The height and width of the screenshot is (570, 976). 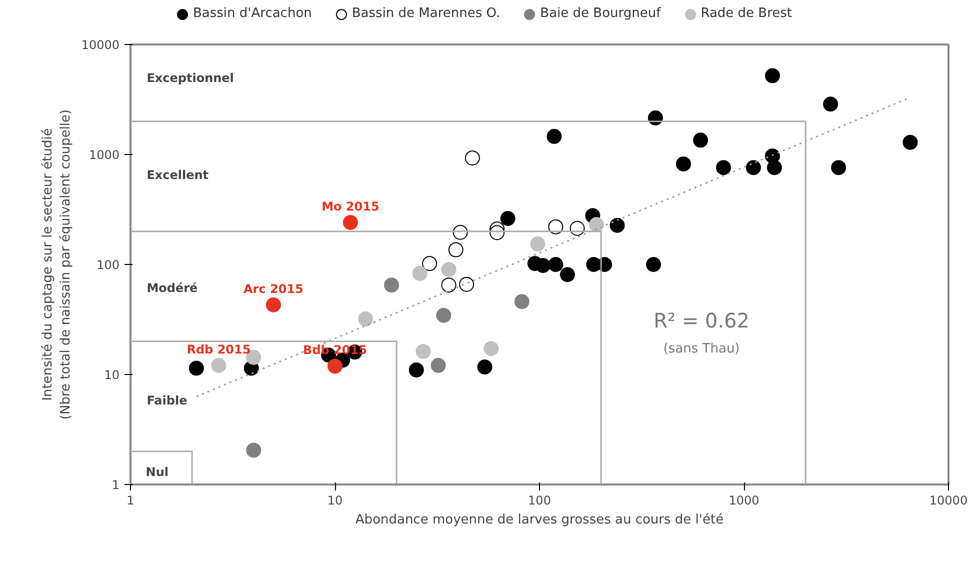 I want to click on annotation: Mo 2015, so click(x=351, y=206).